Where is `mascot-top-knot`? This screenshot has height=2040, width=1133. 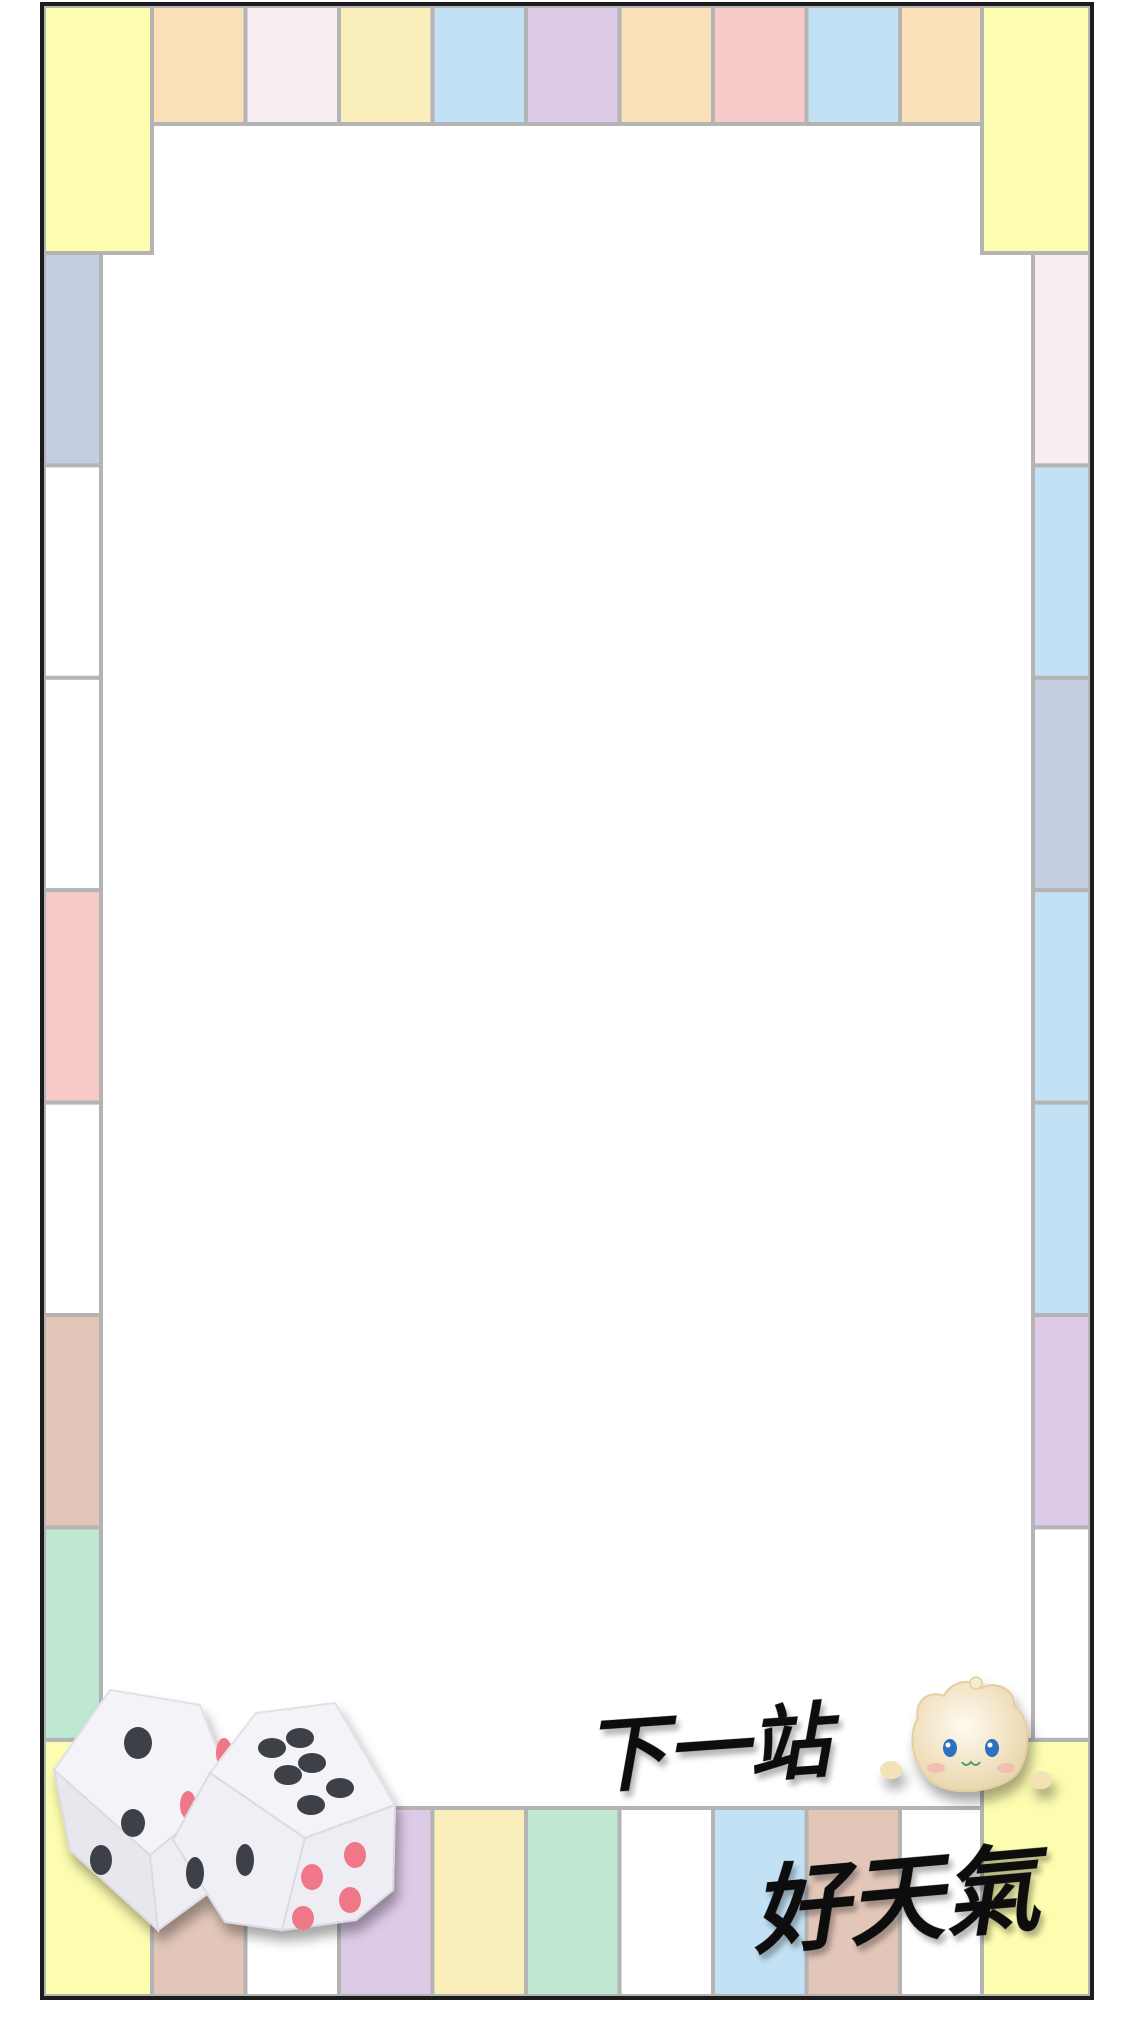 mascot-top-knot is located at coordinates (976, 1683).